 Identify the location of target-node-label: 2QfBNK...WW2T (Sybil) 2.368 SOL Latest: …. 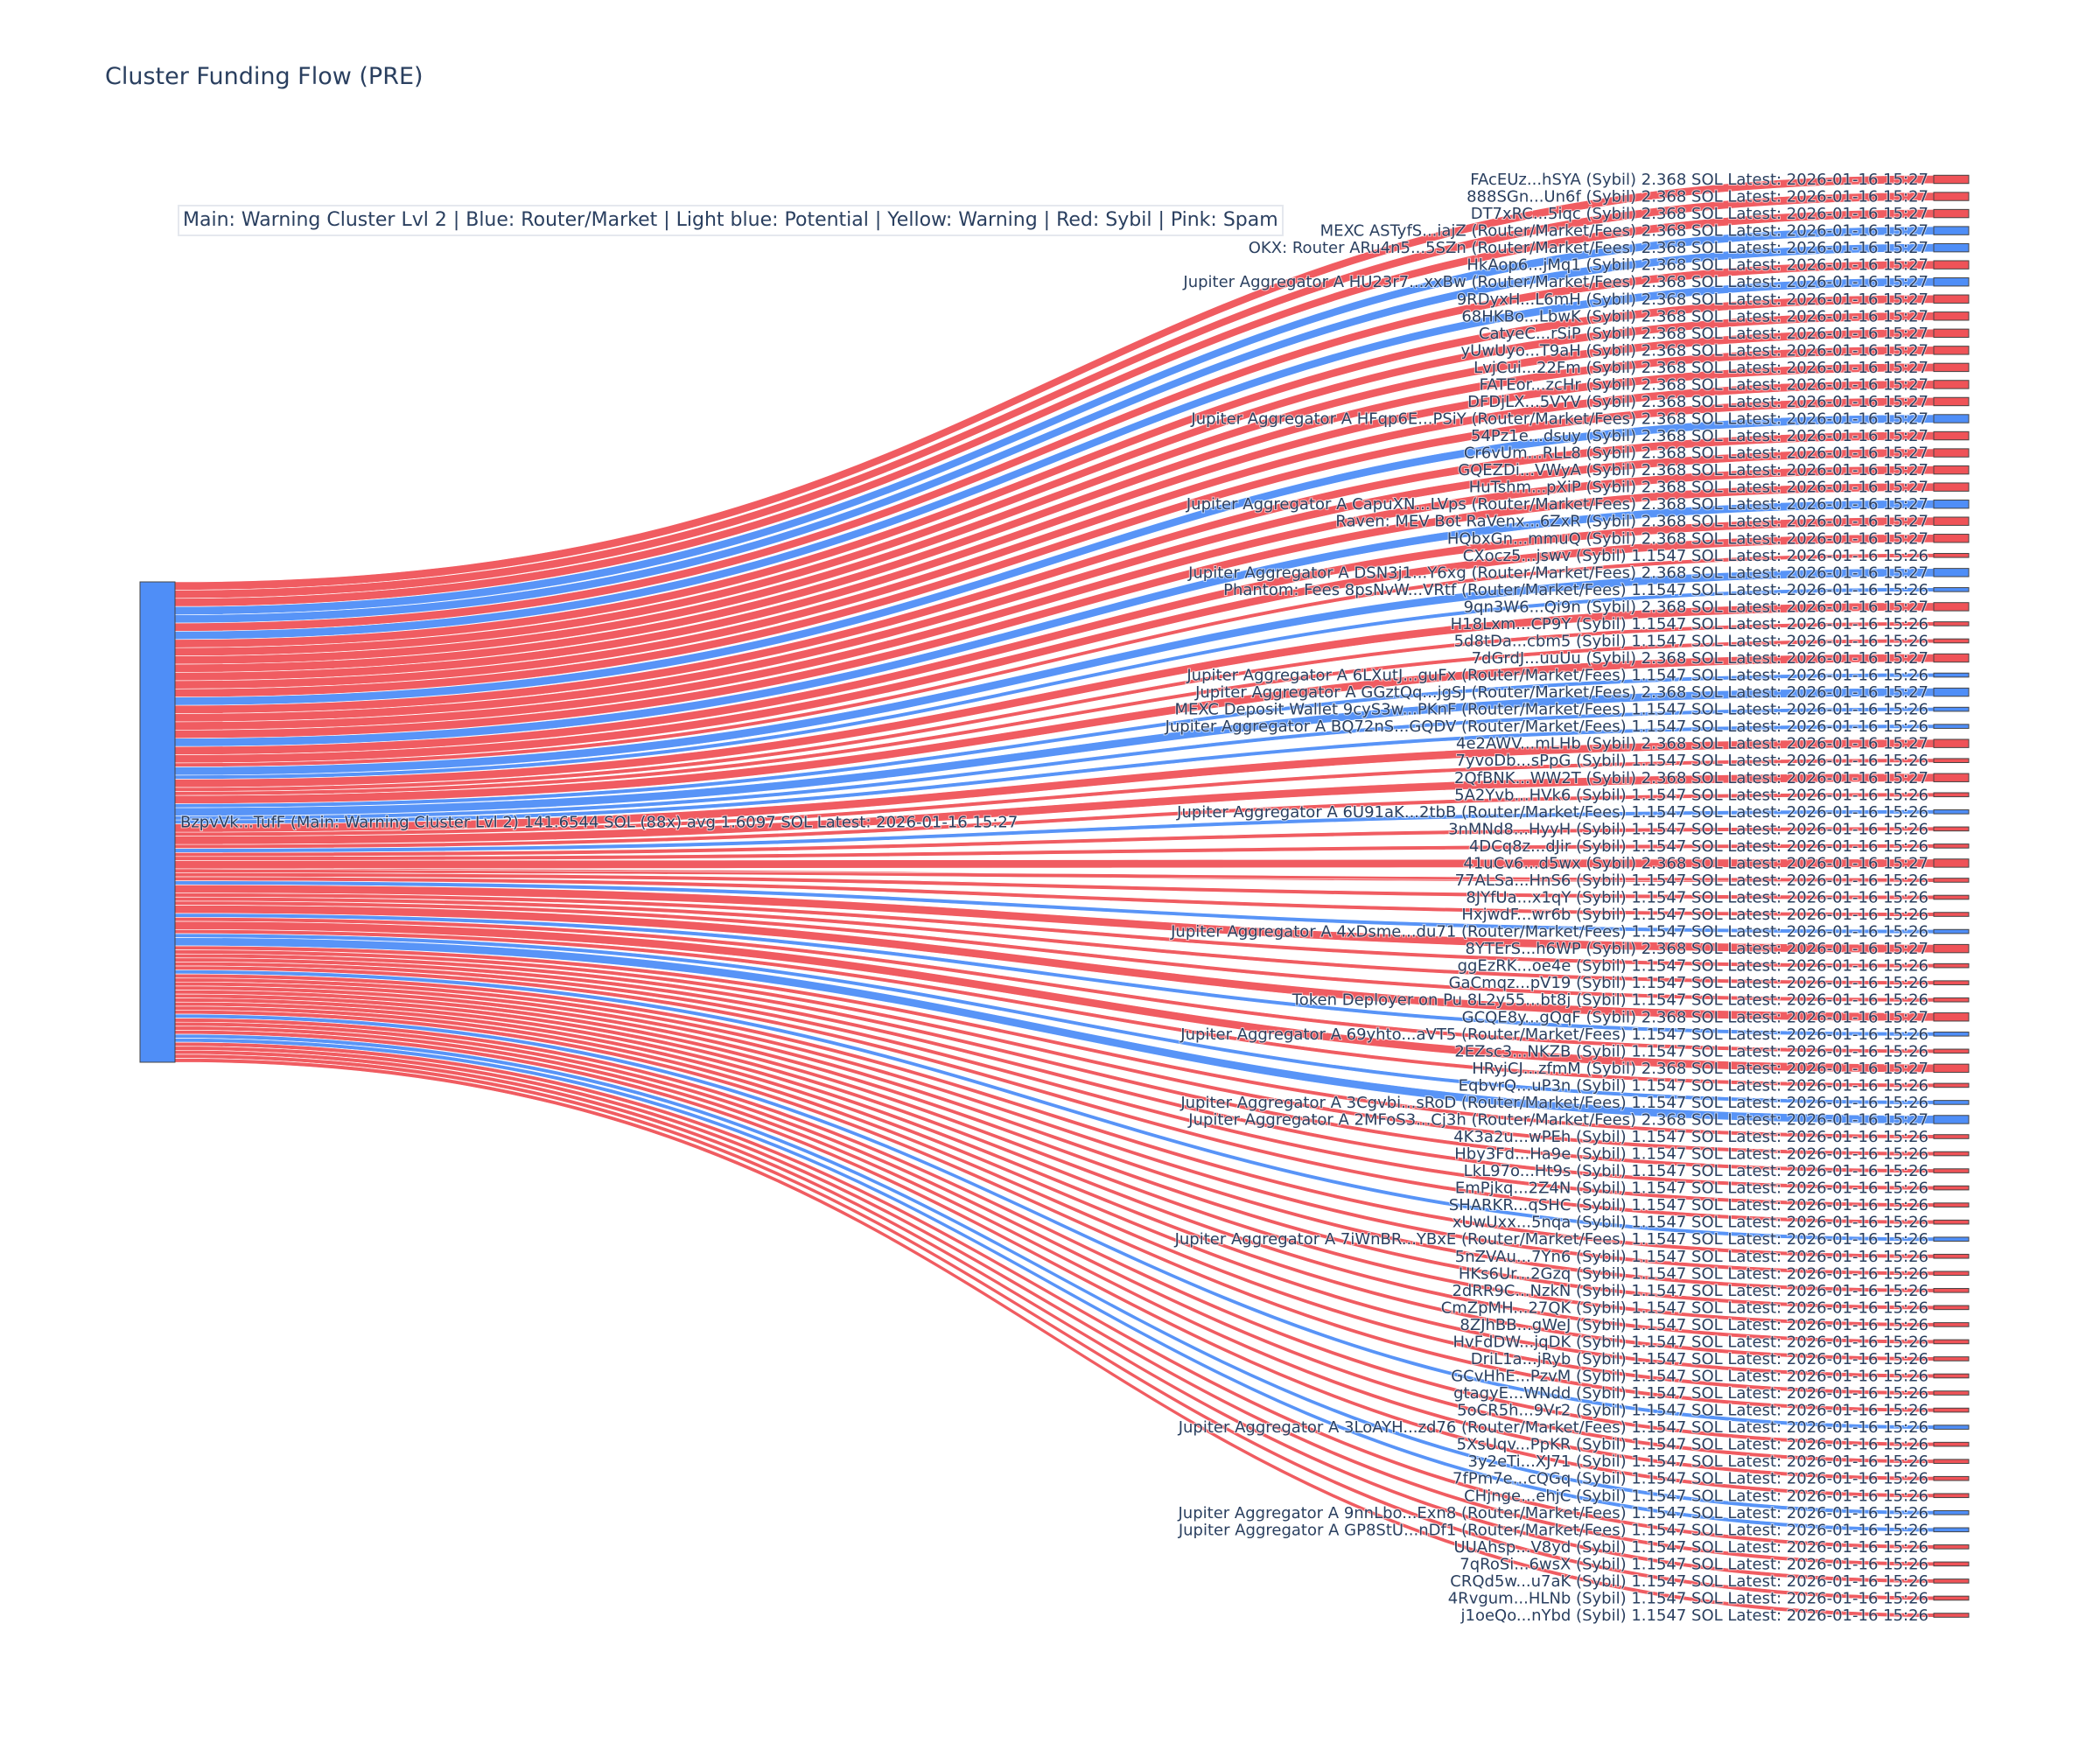
(1691, 778).